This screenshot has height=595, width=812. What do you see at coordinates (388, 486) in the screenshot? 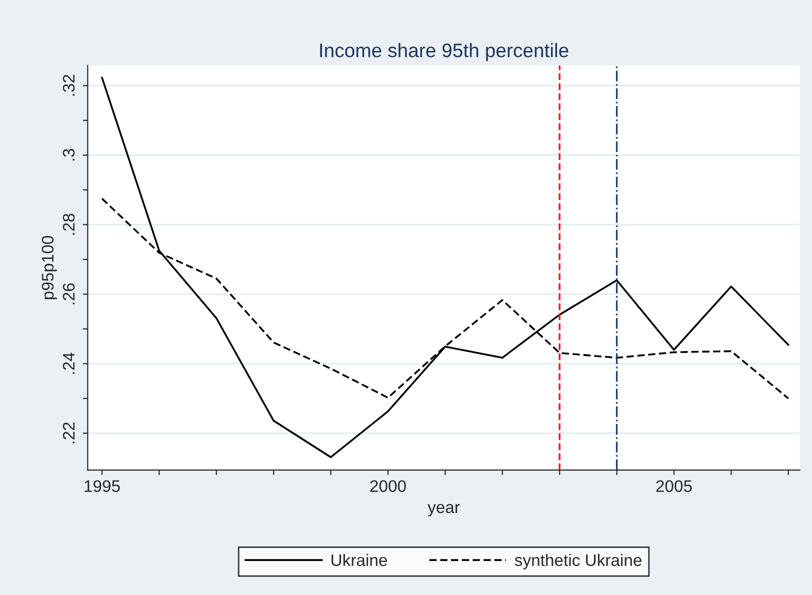
I see `x-tick-label: 2000` at bounding box center [388, 486].